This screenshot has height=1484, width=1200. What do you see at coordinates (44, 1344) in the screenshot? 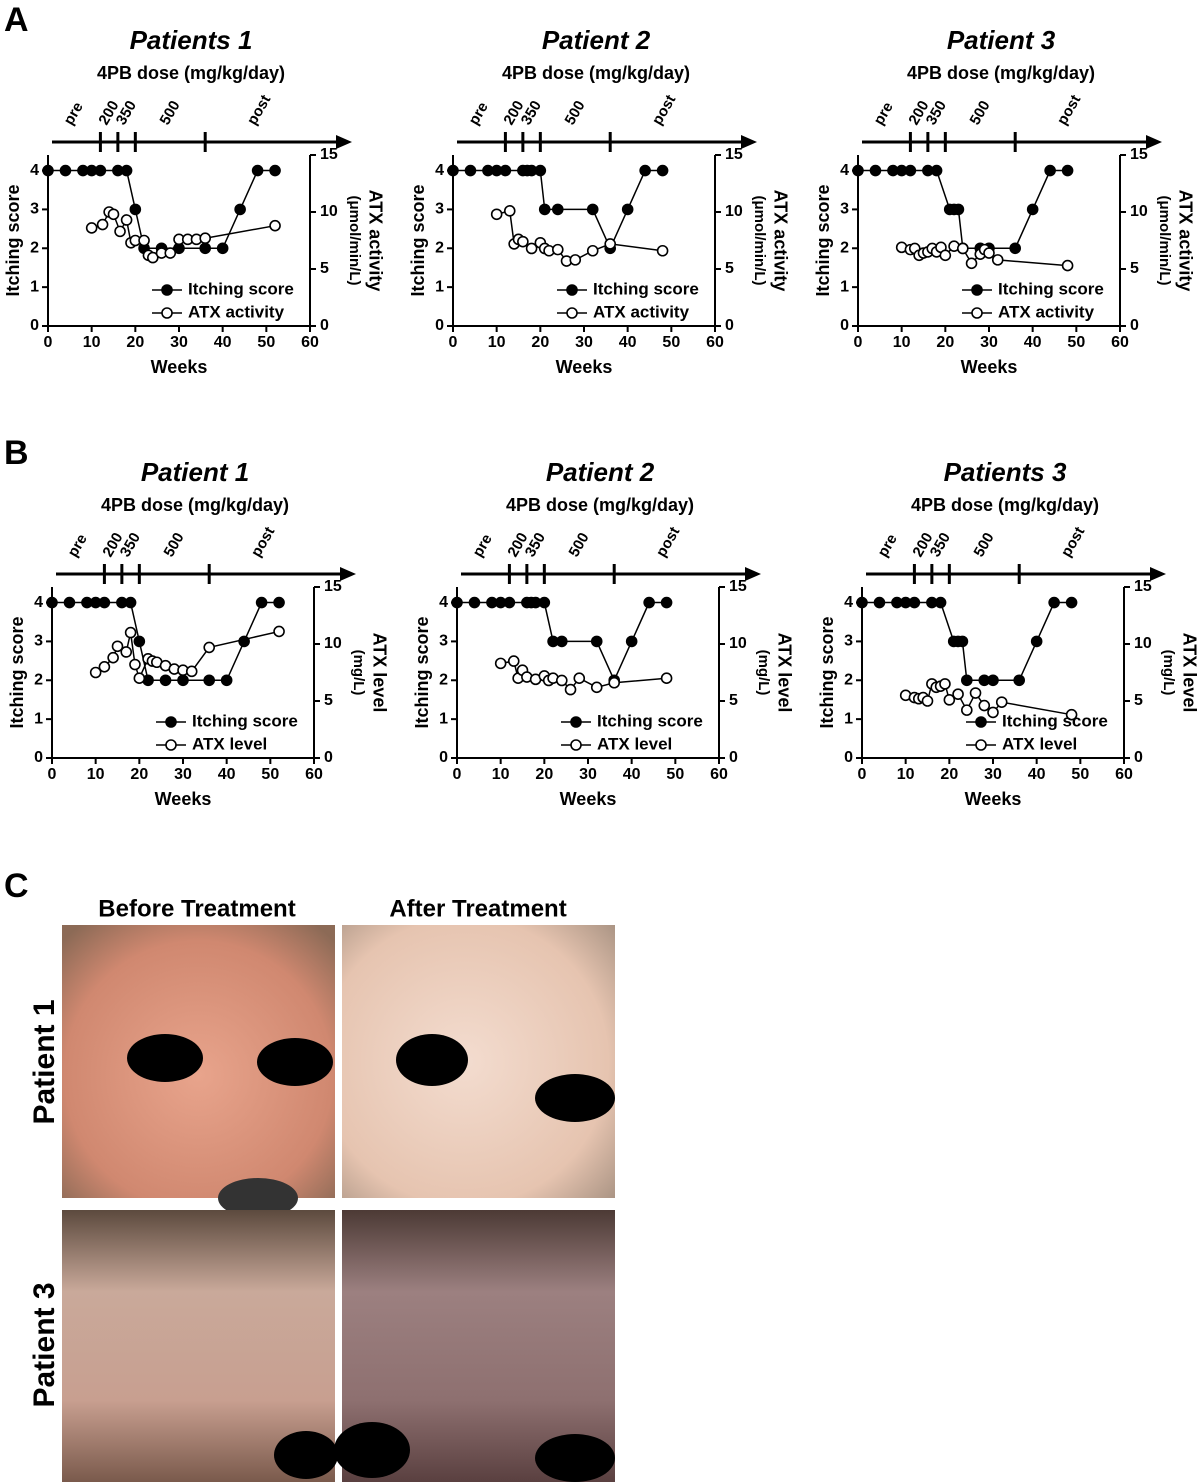
I see `row-label: Patient 3` at bounding box center [44, 1344].